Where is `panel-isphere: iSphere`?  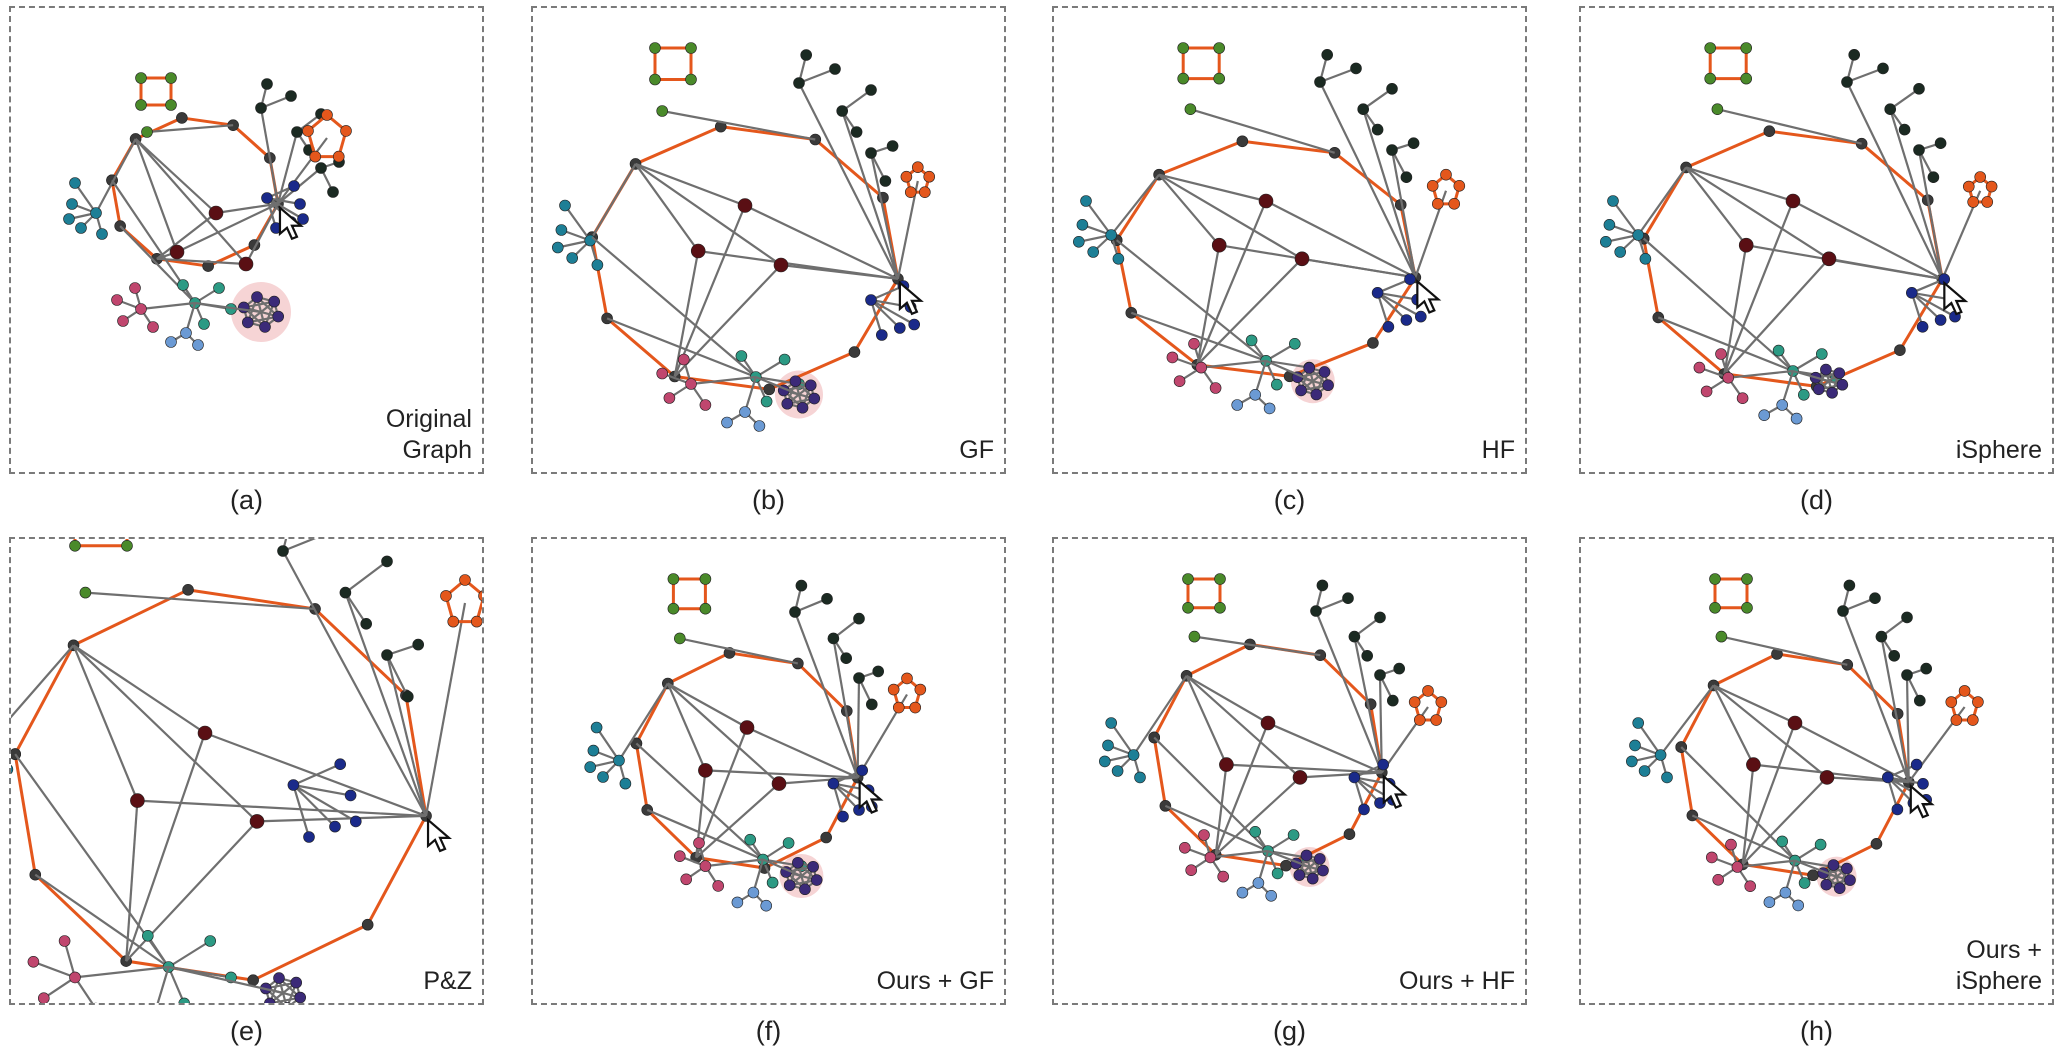 panel-isphere: iSphere is located at coordinates (1816, 240).